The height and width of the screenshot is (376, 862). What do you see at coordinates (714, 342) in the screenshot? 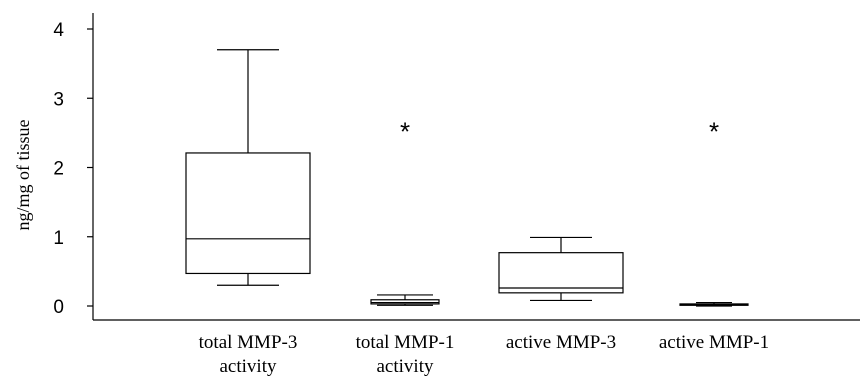
I see `x-tick-label: active MMP-1` at bounding box center [714, 342].